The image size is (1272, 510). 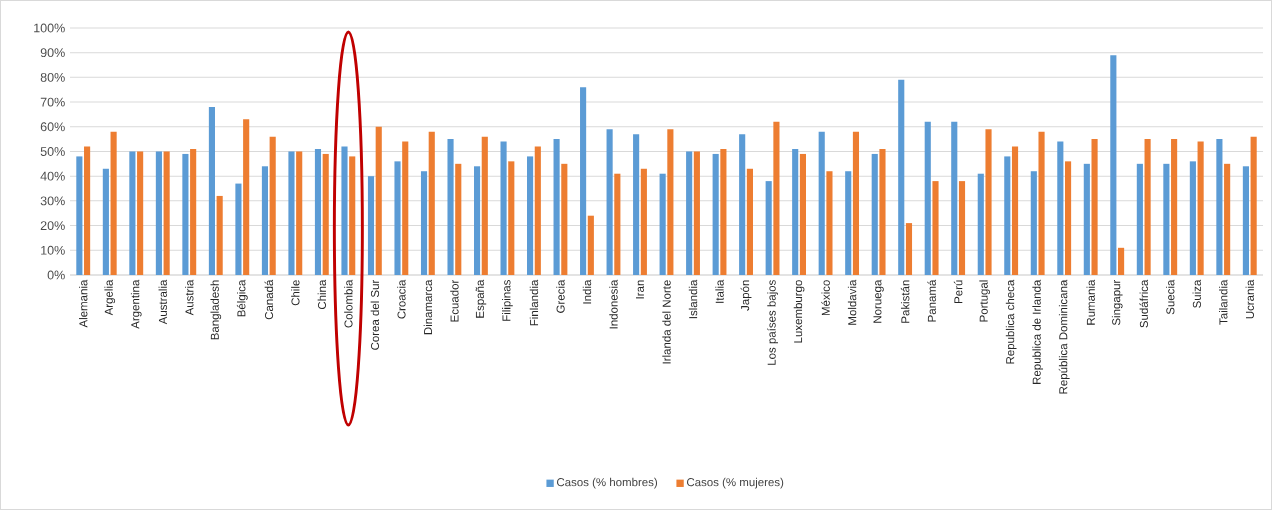 I want to click on x-tick-label: Argentina, so click(x=136, y=304).